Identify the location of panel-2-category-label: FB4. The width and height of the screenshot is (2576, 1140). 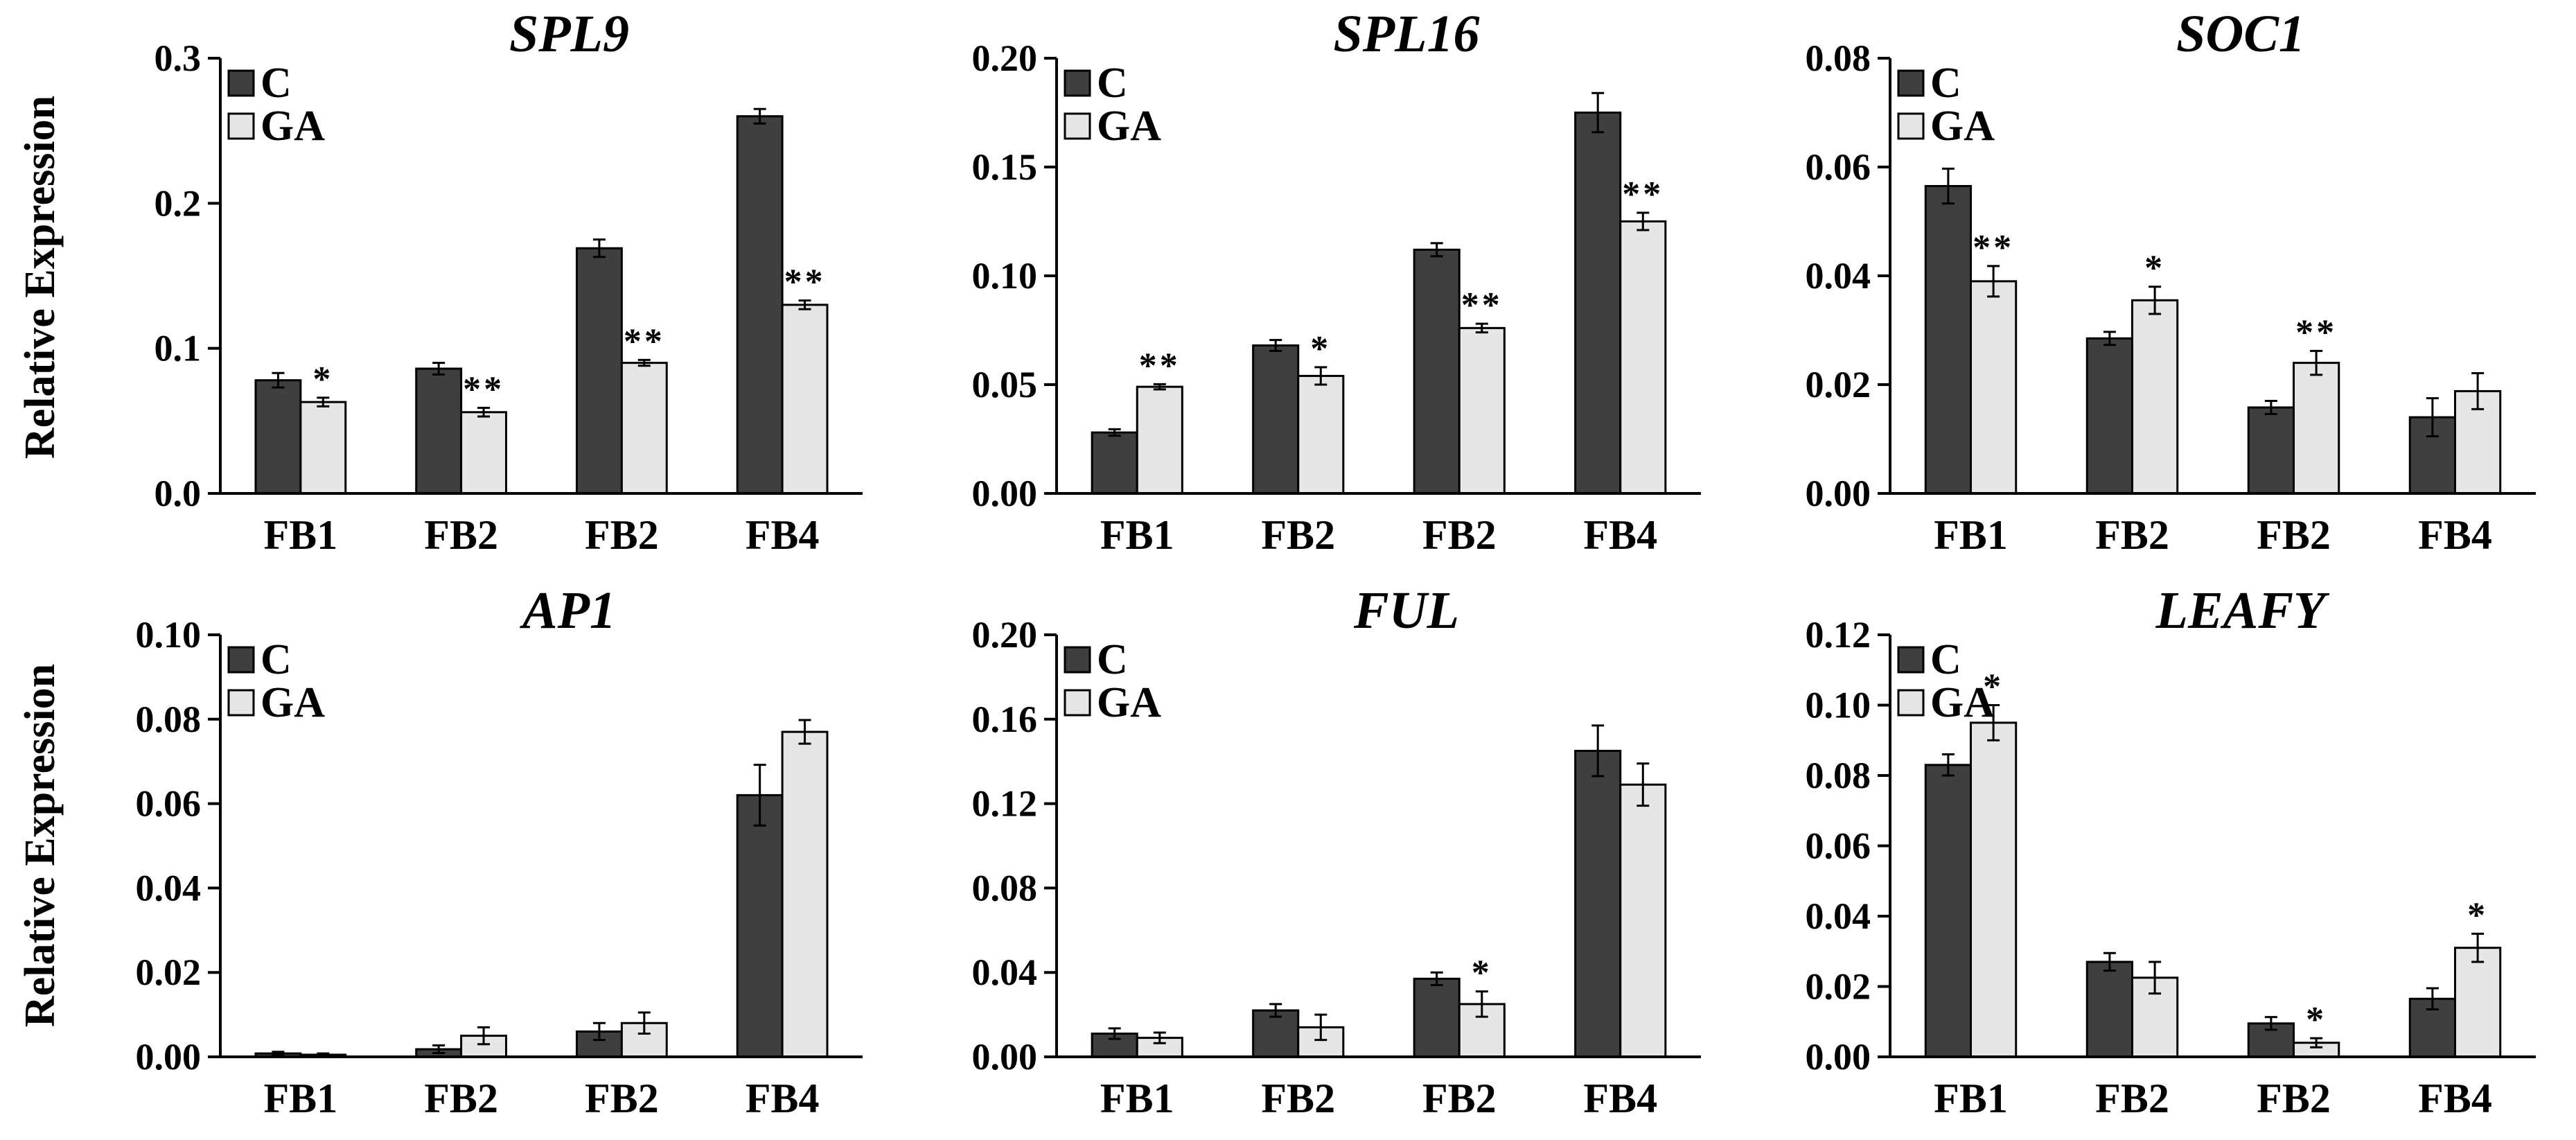
(2455, 535).